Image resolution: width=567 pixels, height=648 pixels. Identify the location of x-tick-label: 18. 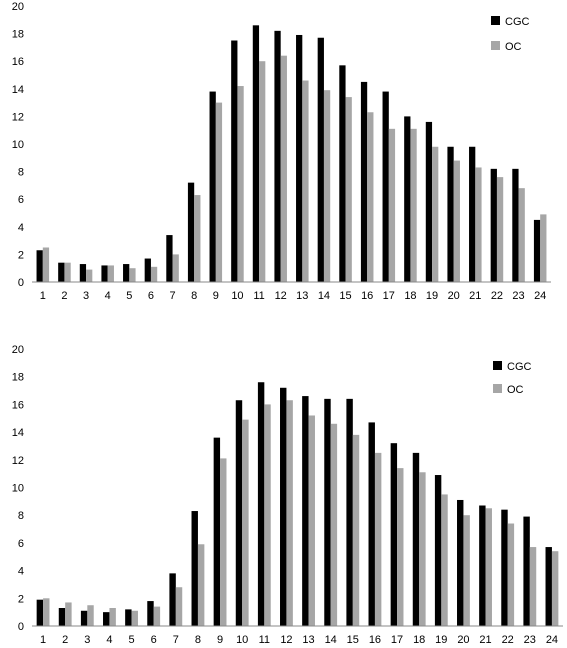
(410, 295).